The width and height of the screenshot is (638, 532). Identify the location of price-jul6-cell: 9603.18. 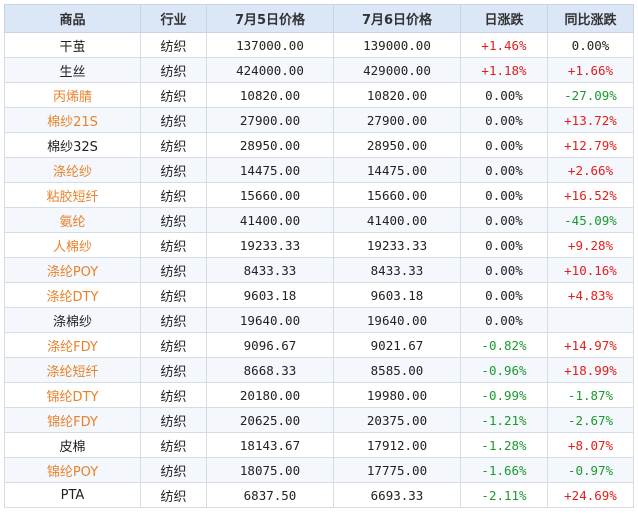
(397, 295).